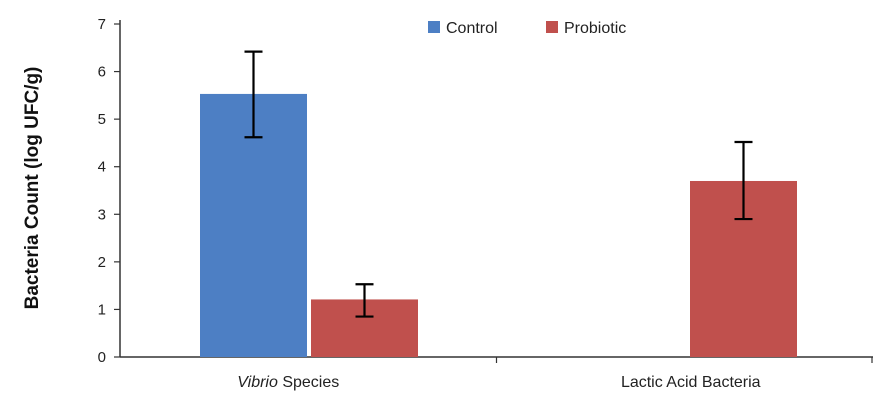 Image resolution: width=873 pixels, height=396 pixels. I want to click on y-tick-label: 2, so click(102, 262).